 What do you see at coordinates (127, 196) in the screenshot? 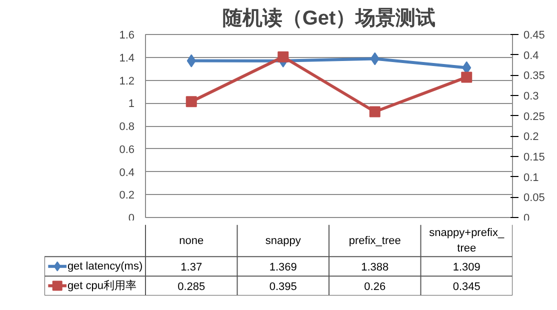
I see `y-tick-label: 0.2` at bounding box center [127, 196].